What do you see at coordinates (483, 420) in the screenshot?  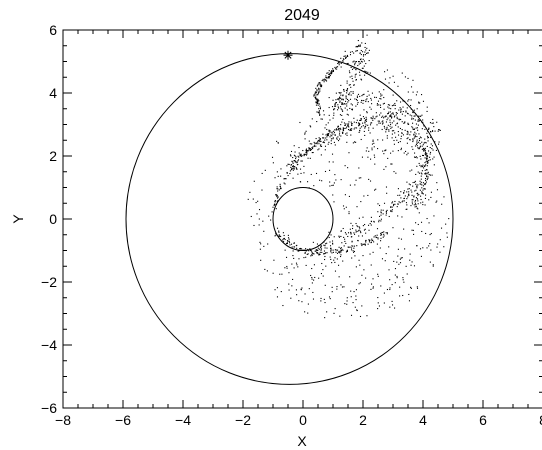 I see `x-tick-label: 6` at bounding box center [483, 420].